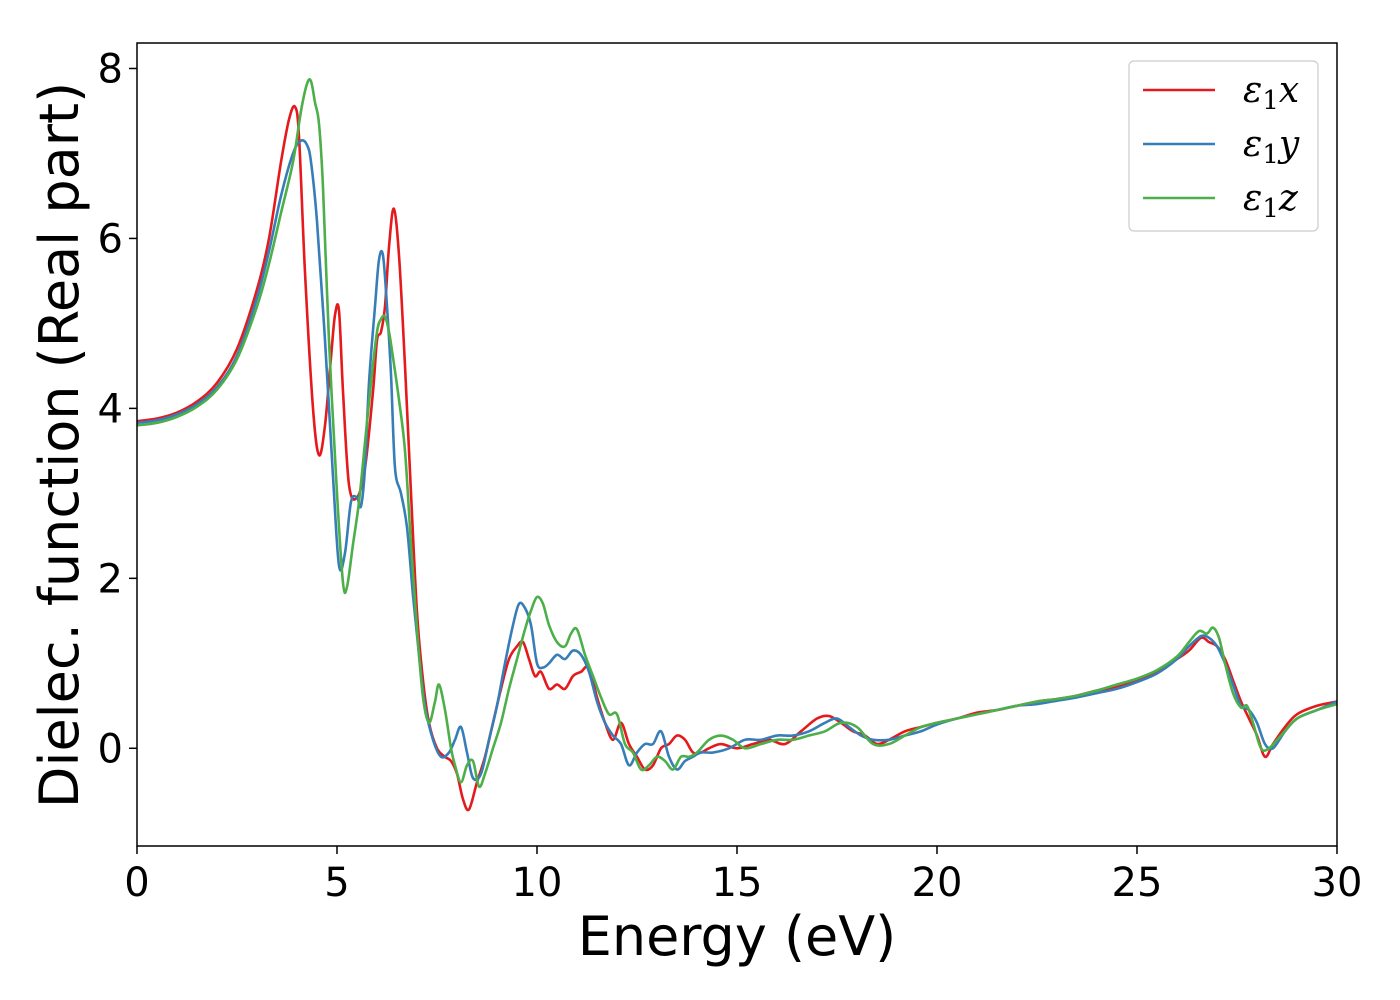 Image resolution: width=1400 pixels, height=1000 pixels. What do you see at coordinates (110, 239) in the screenshot?
I see `y-tick-label: 6` at bounding box center [110, 239].